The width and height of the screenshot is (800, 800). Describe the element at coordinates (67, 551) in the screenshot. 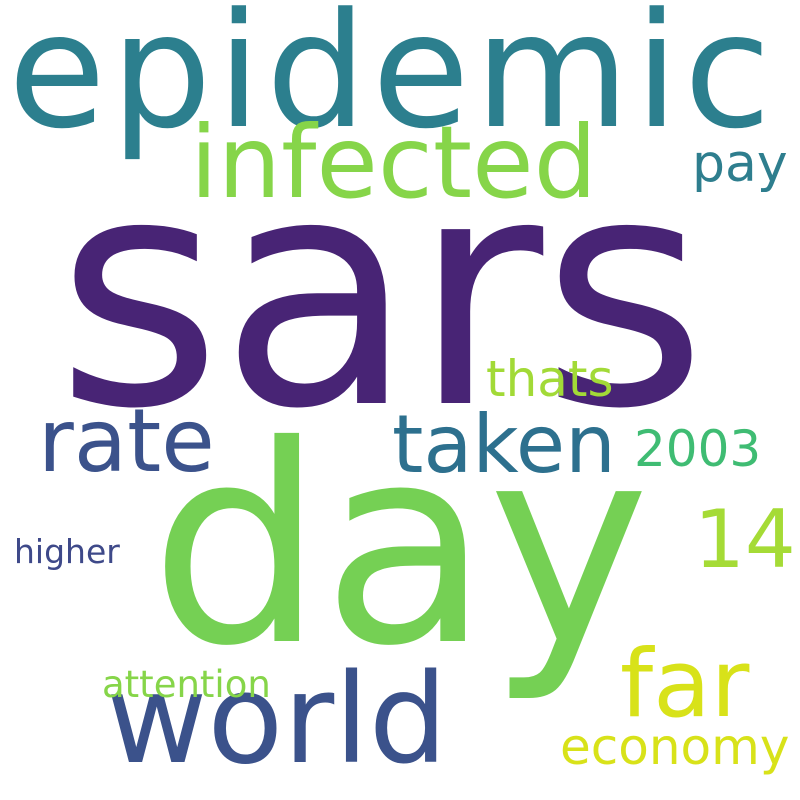

I see `word-higher: higher` at that location.